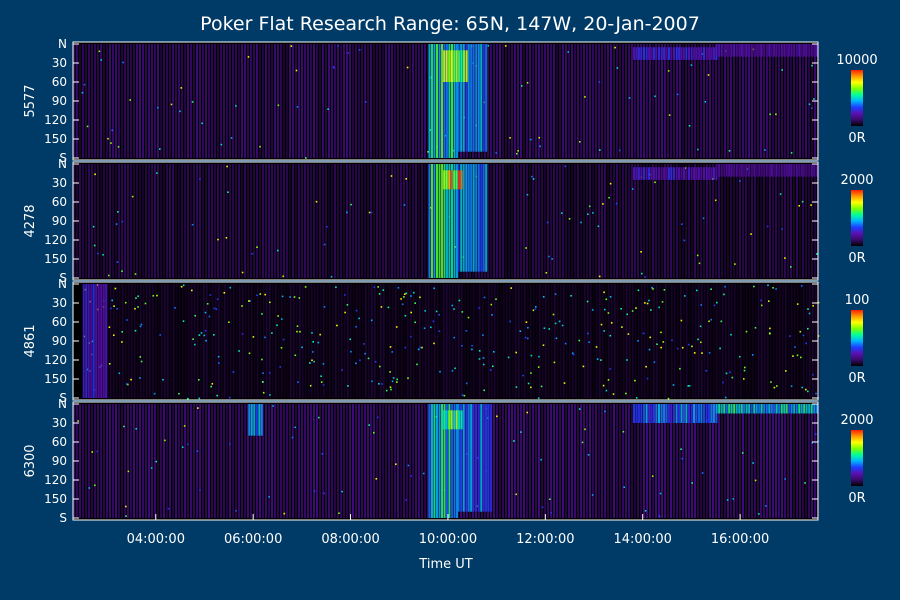  I want to click on x-tick-label: 08:00:00, so click(350, 539).